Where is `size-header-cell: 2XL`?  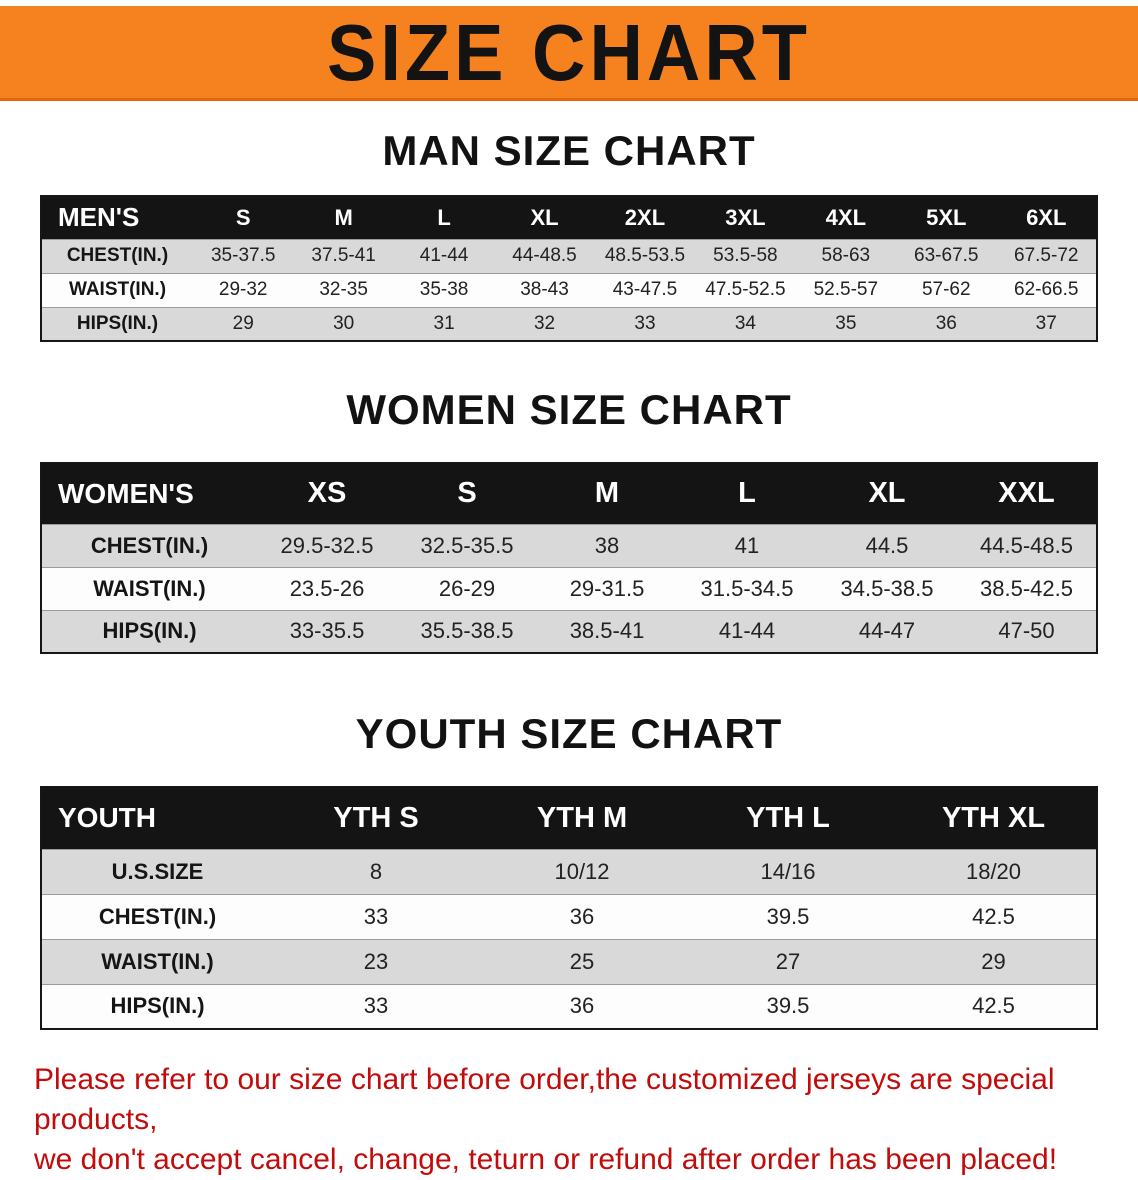 size-header-cell: 2XL is located at coordinates (645, 217).